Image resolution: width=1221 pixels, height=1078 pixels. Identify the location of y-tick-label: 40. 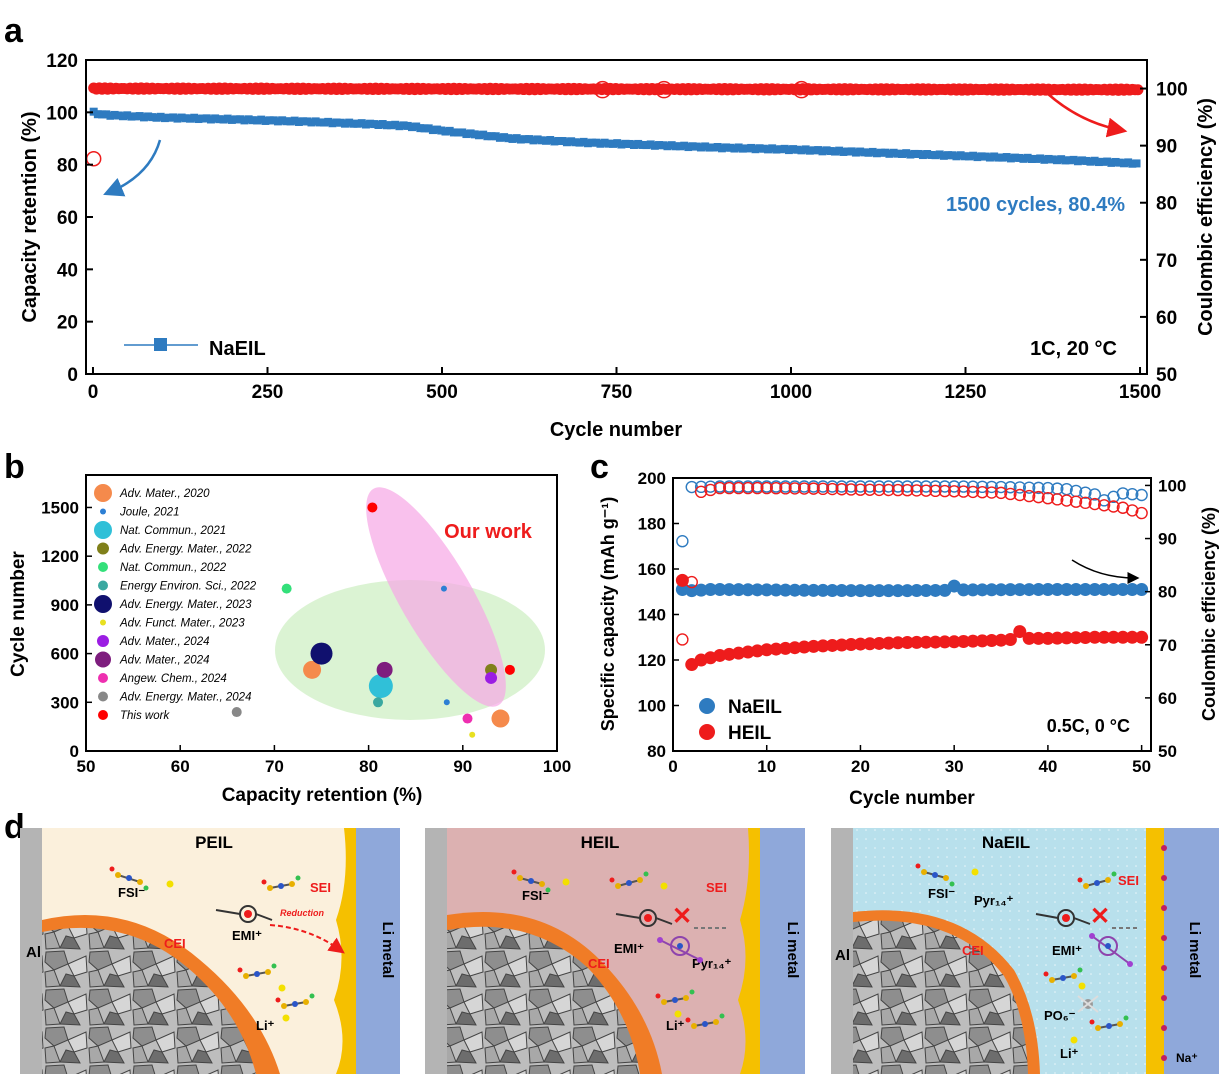
(67, 270).